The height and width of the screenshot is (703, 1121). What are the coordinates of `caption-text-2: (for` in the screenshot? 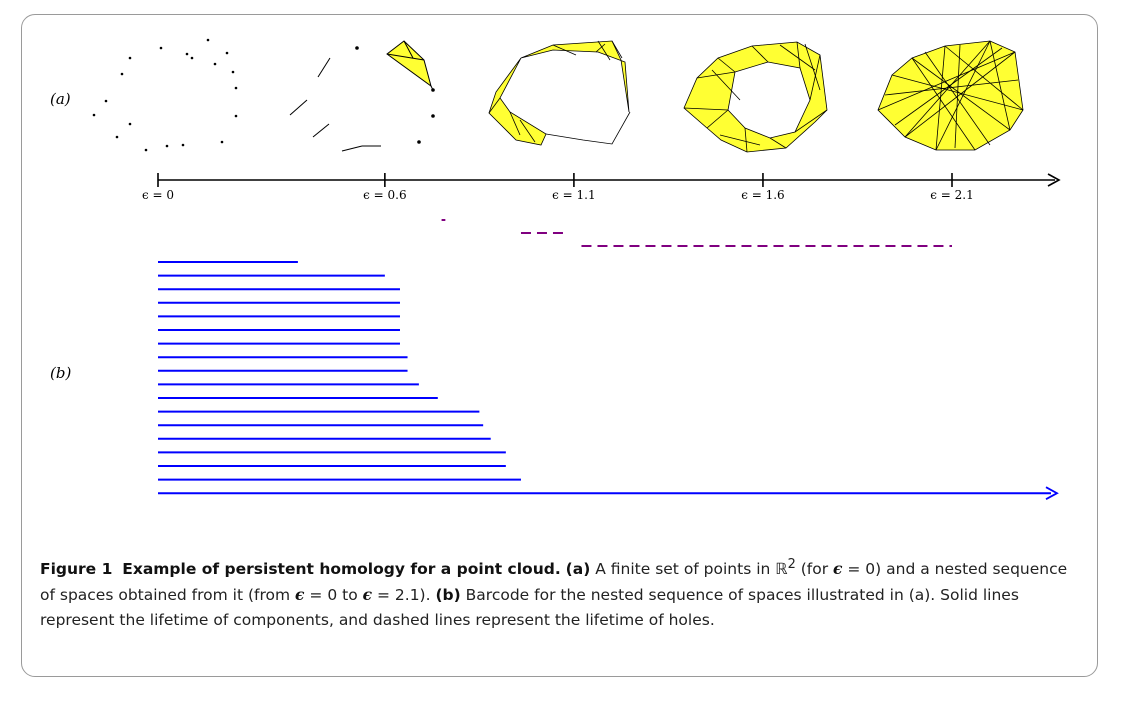 It's located at (814, 569).